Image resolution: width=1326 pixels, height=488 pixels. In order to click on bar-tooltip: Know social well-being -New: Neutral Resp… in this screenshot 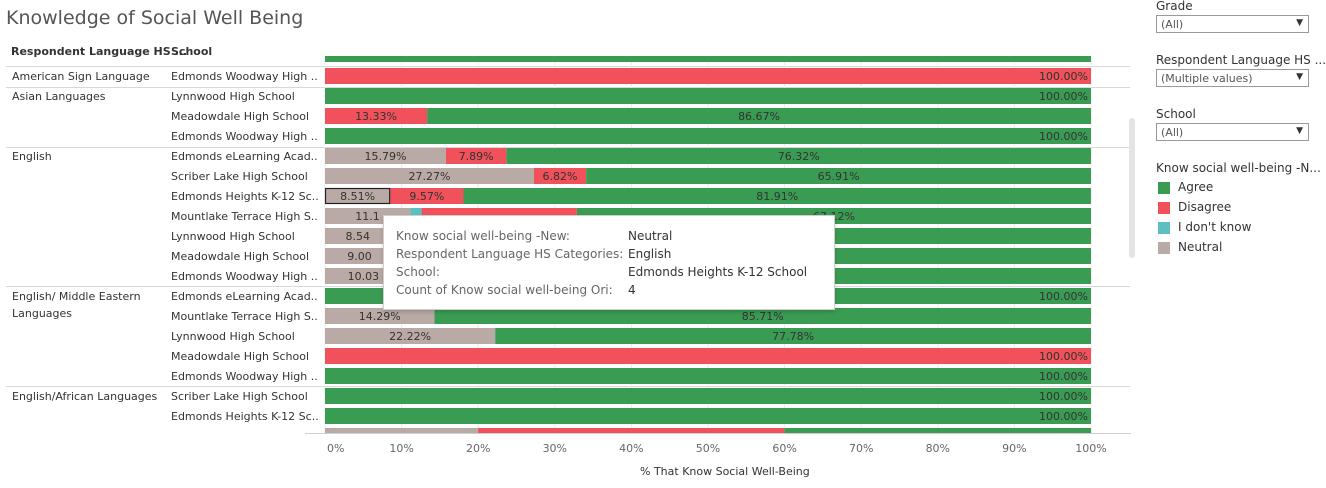, I will do `click(609, 262)`.